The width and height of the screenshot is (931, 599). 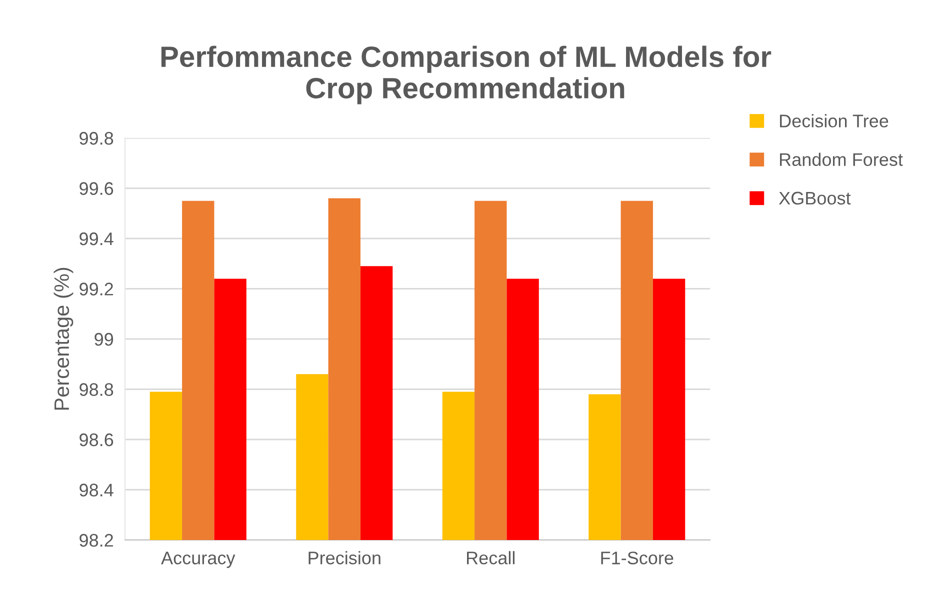 I want to click on x-tick-label: Accuracy, so click(x=198, y=560).